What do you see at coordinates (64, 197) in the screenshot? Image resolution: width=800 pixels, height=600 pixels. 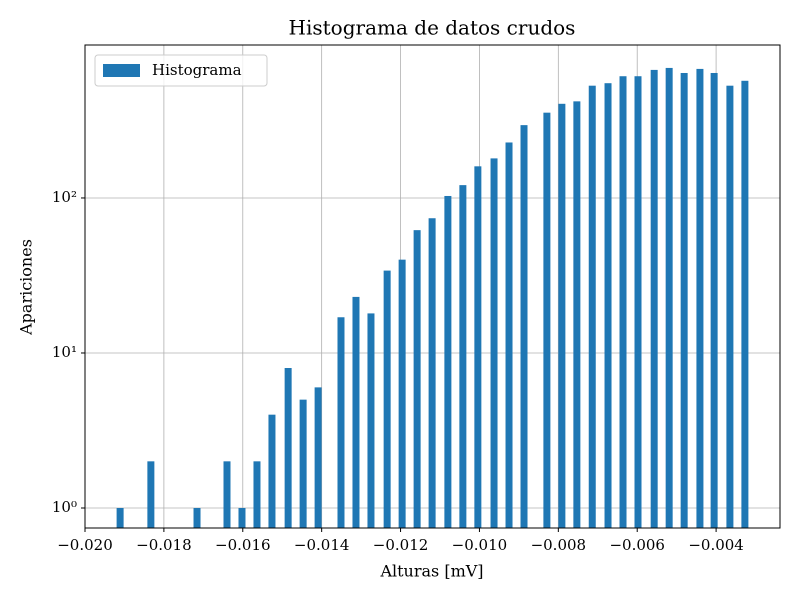 I see `y-tick-label: 10²` at bounding box center [64, 197].